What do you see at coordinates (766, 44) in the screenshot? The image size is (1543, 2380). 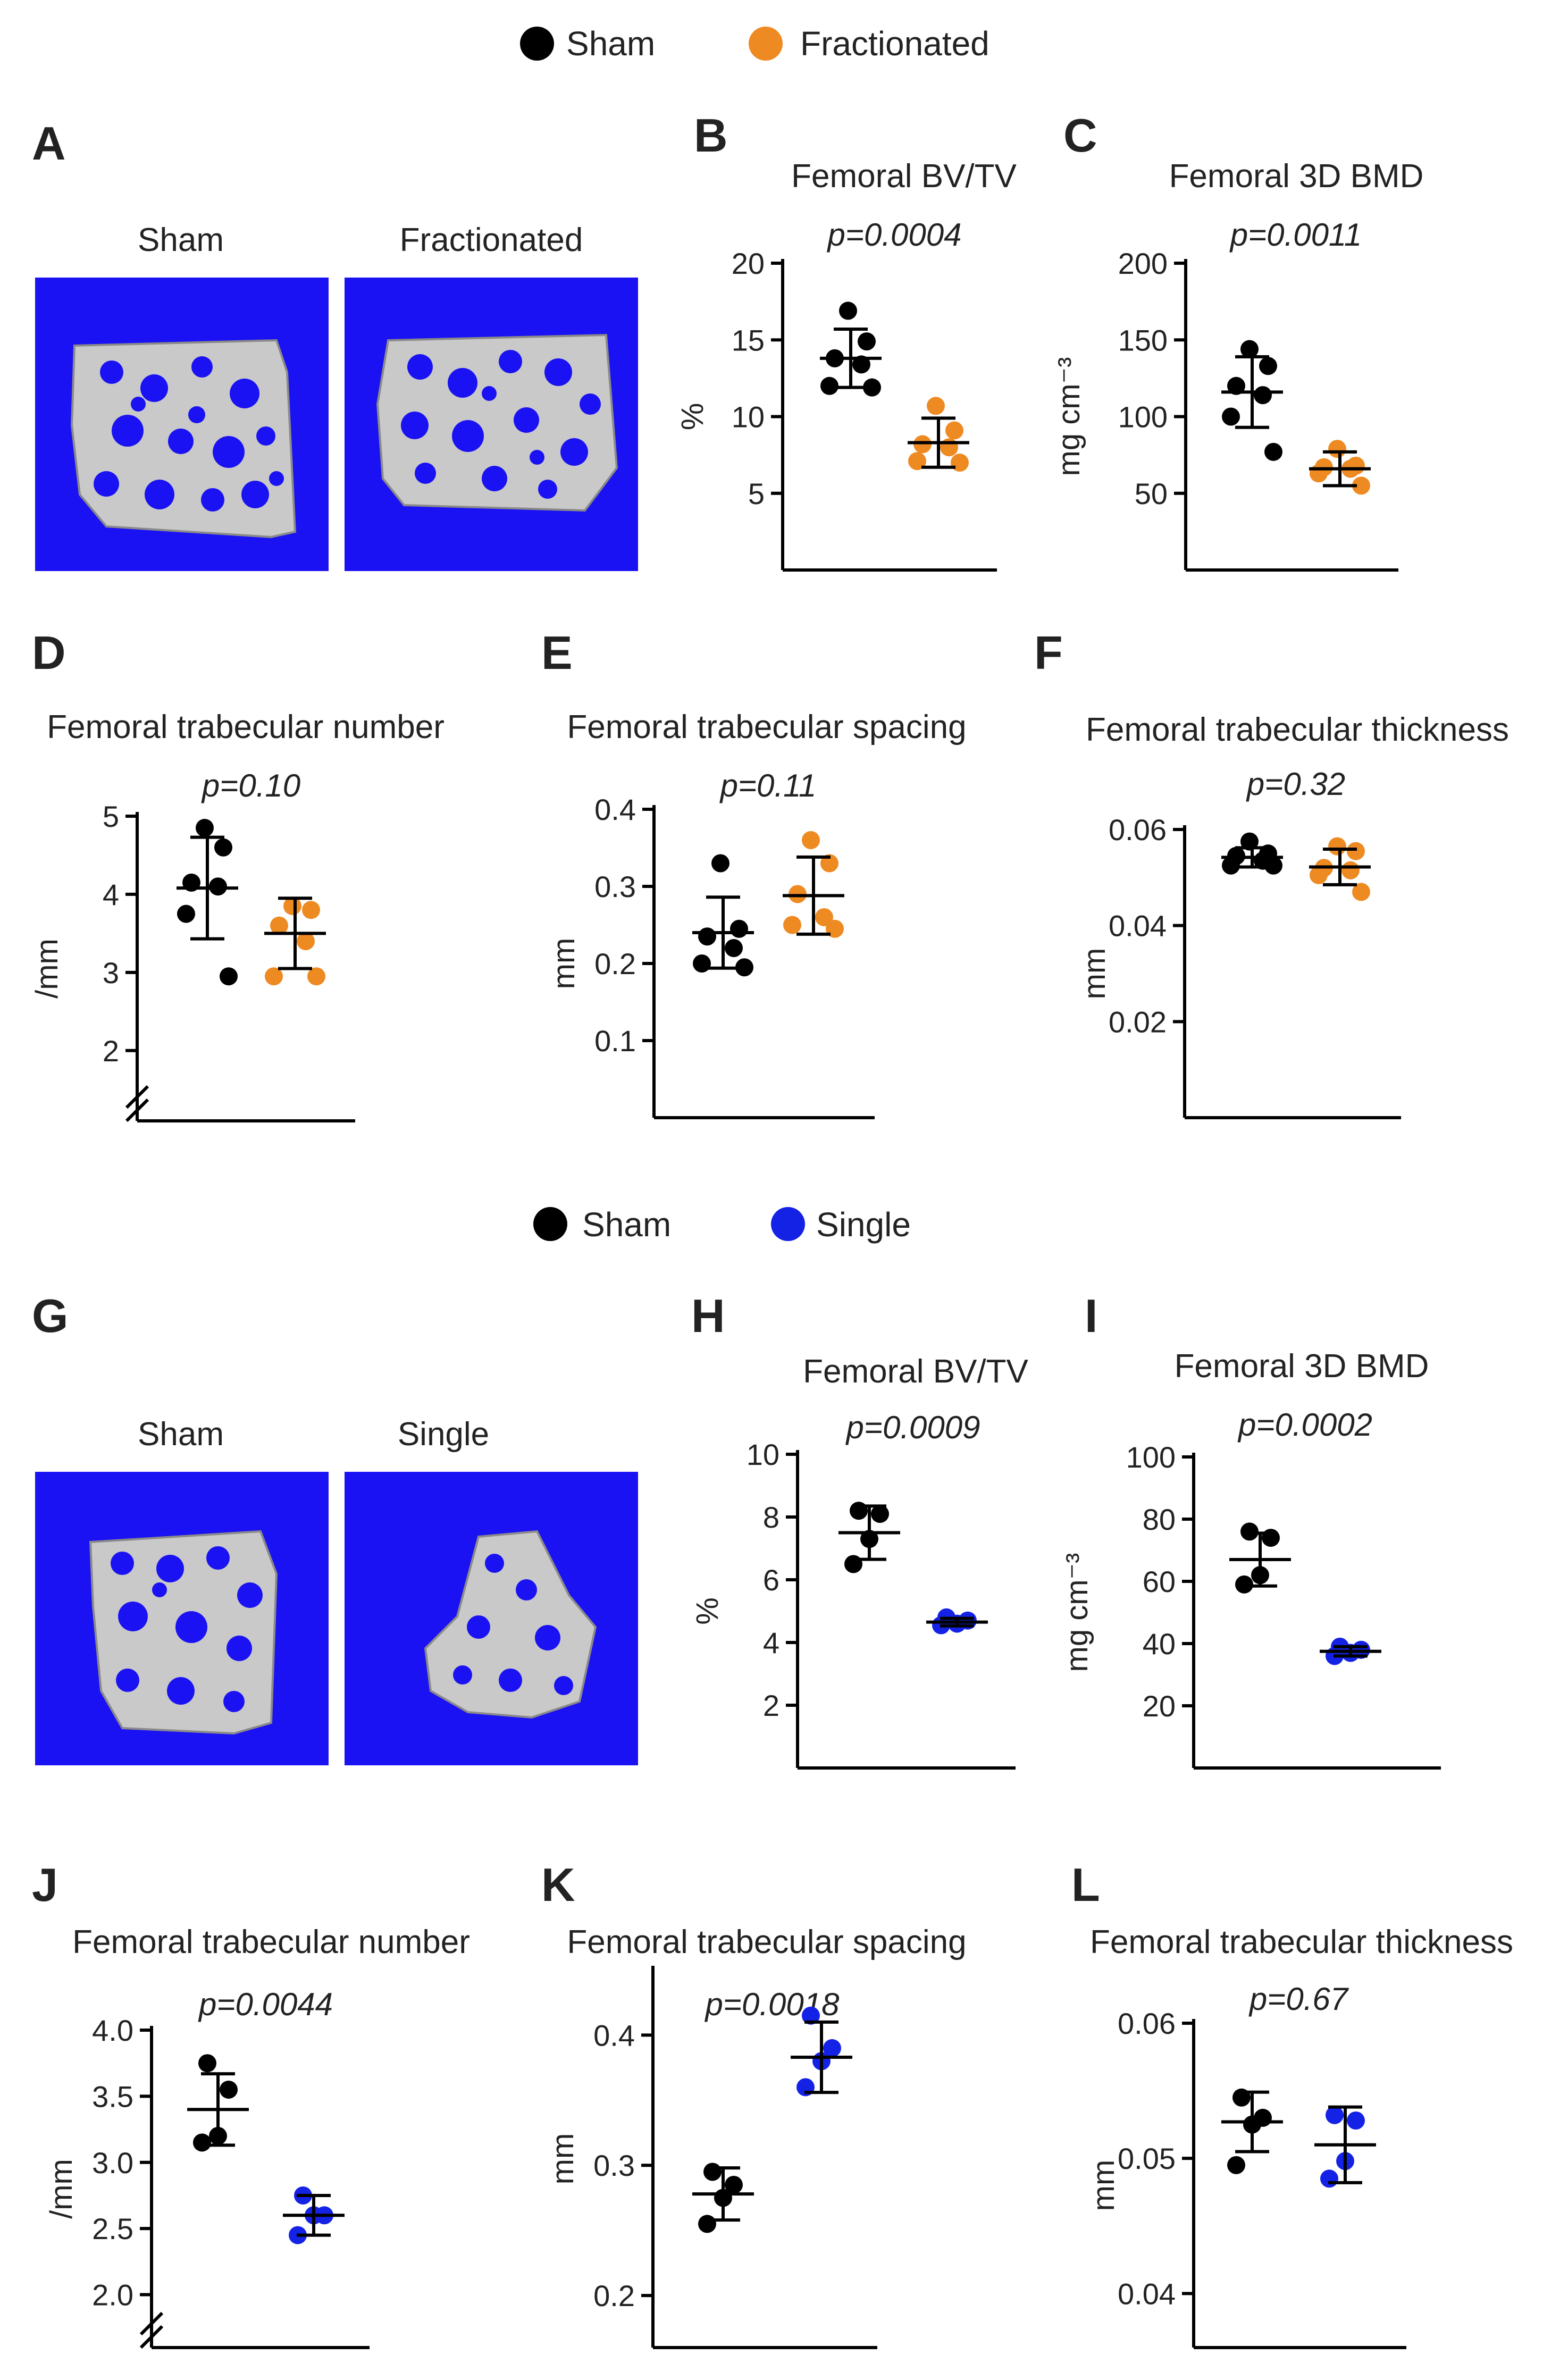 I see `legend-fractionated-marker` at bounding box center [766, 44].